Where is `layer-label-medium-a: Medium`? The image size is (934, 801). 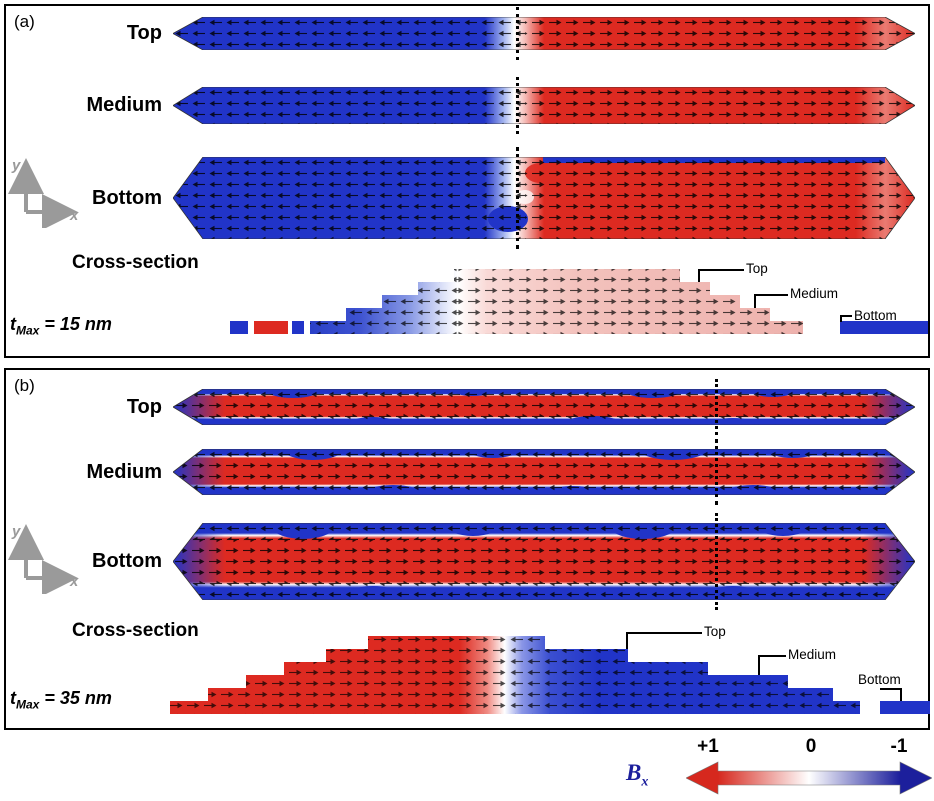 layer-label-medium-a: Medium is located at coordinates (124, 105).